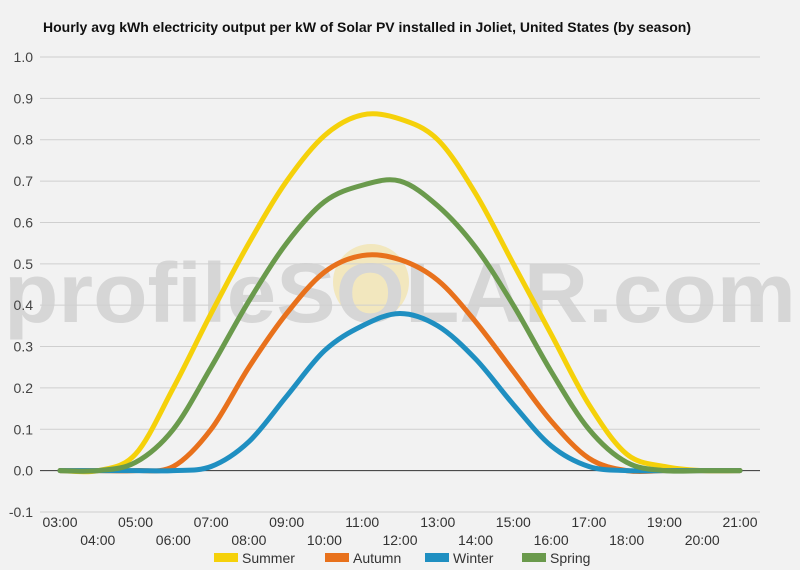  Describe the element at coordinates (337, 557) in the screenshot. I see `legend-swatch-autumn` at that location.